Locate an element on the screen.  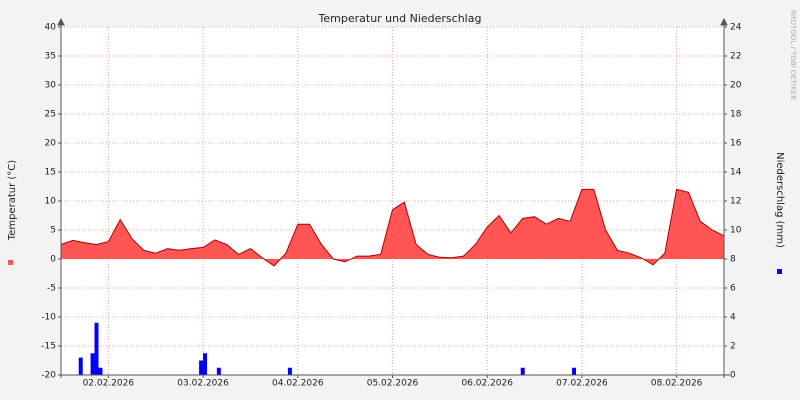
y-tick-label: 10 is located at coordinates (51, 202).